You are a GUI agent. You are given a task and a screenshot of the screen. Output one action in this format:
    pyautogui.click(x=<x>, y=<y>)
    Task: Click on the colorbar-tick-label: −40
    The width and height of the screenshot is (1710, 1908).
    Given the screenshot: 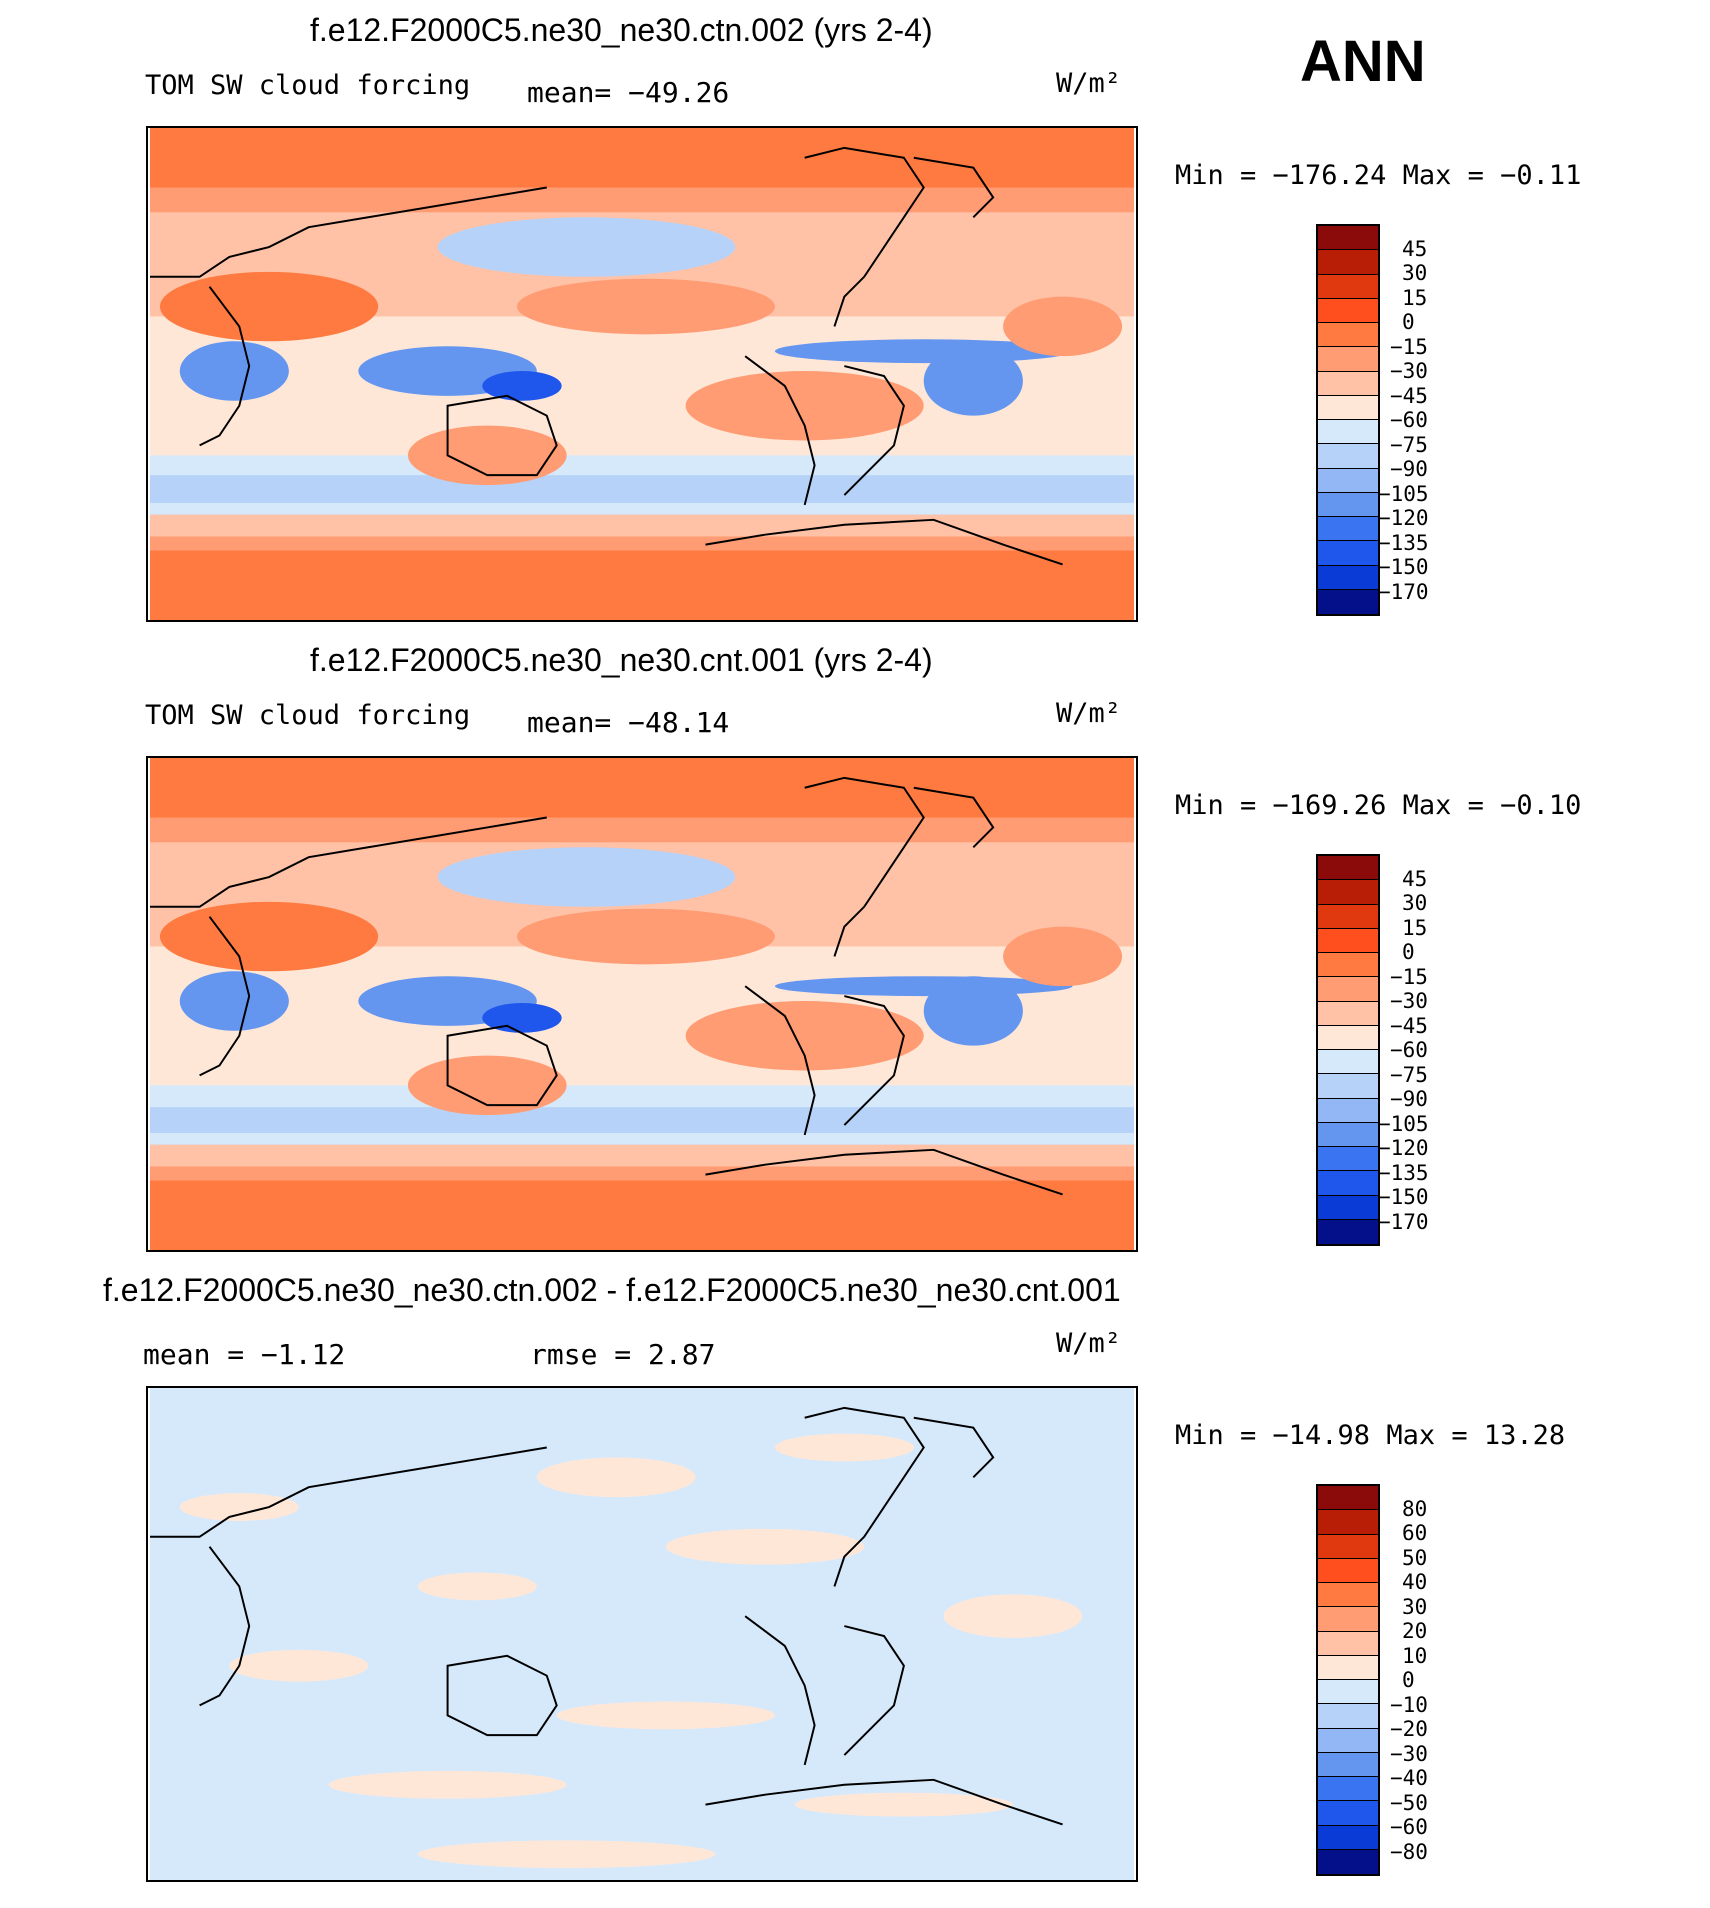 What is the action you would take?
    pyautogui.click(x=1409, y=1778)
    